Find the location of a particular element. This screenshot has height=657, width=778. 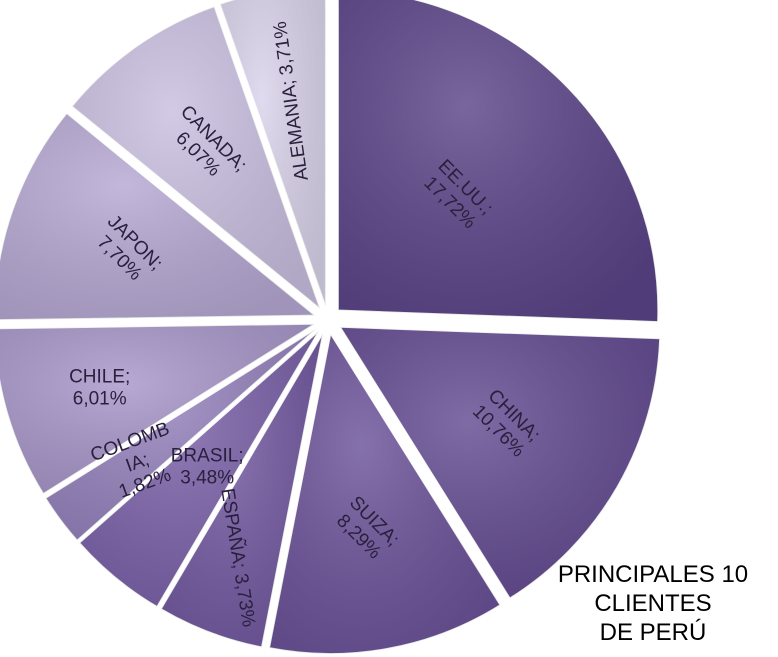

slice-canada-shading is located at coordinates (195, 157).